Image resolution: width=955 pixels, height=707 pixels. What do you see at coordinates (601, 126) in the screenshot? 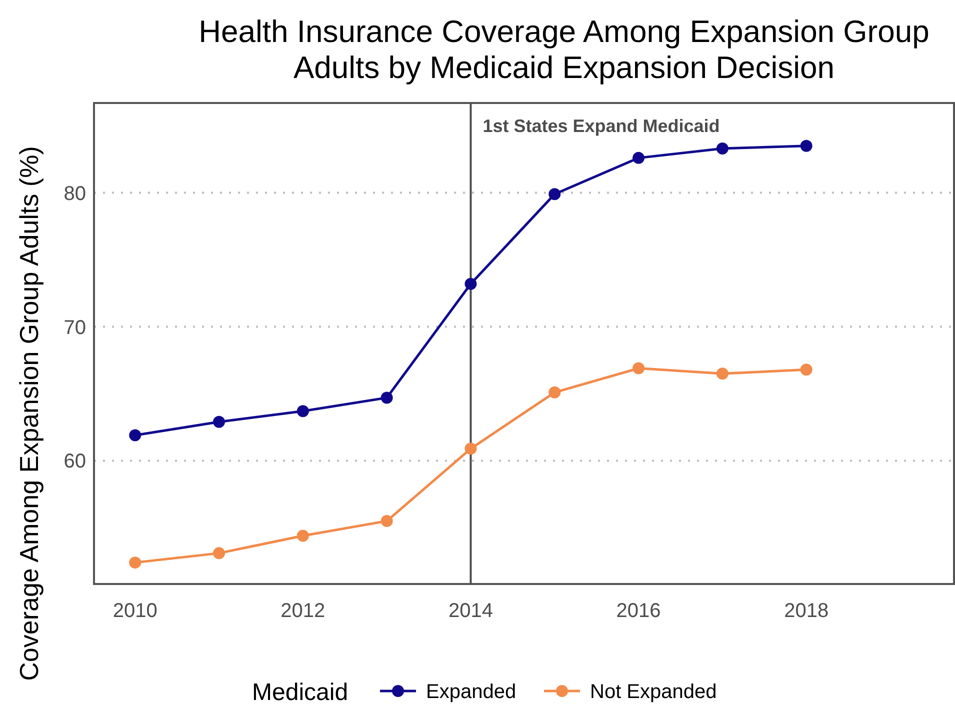
I see `ref-line-label: 1st States Expand Medicaid` at bounding box center [601, 126].